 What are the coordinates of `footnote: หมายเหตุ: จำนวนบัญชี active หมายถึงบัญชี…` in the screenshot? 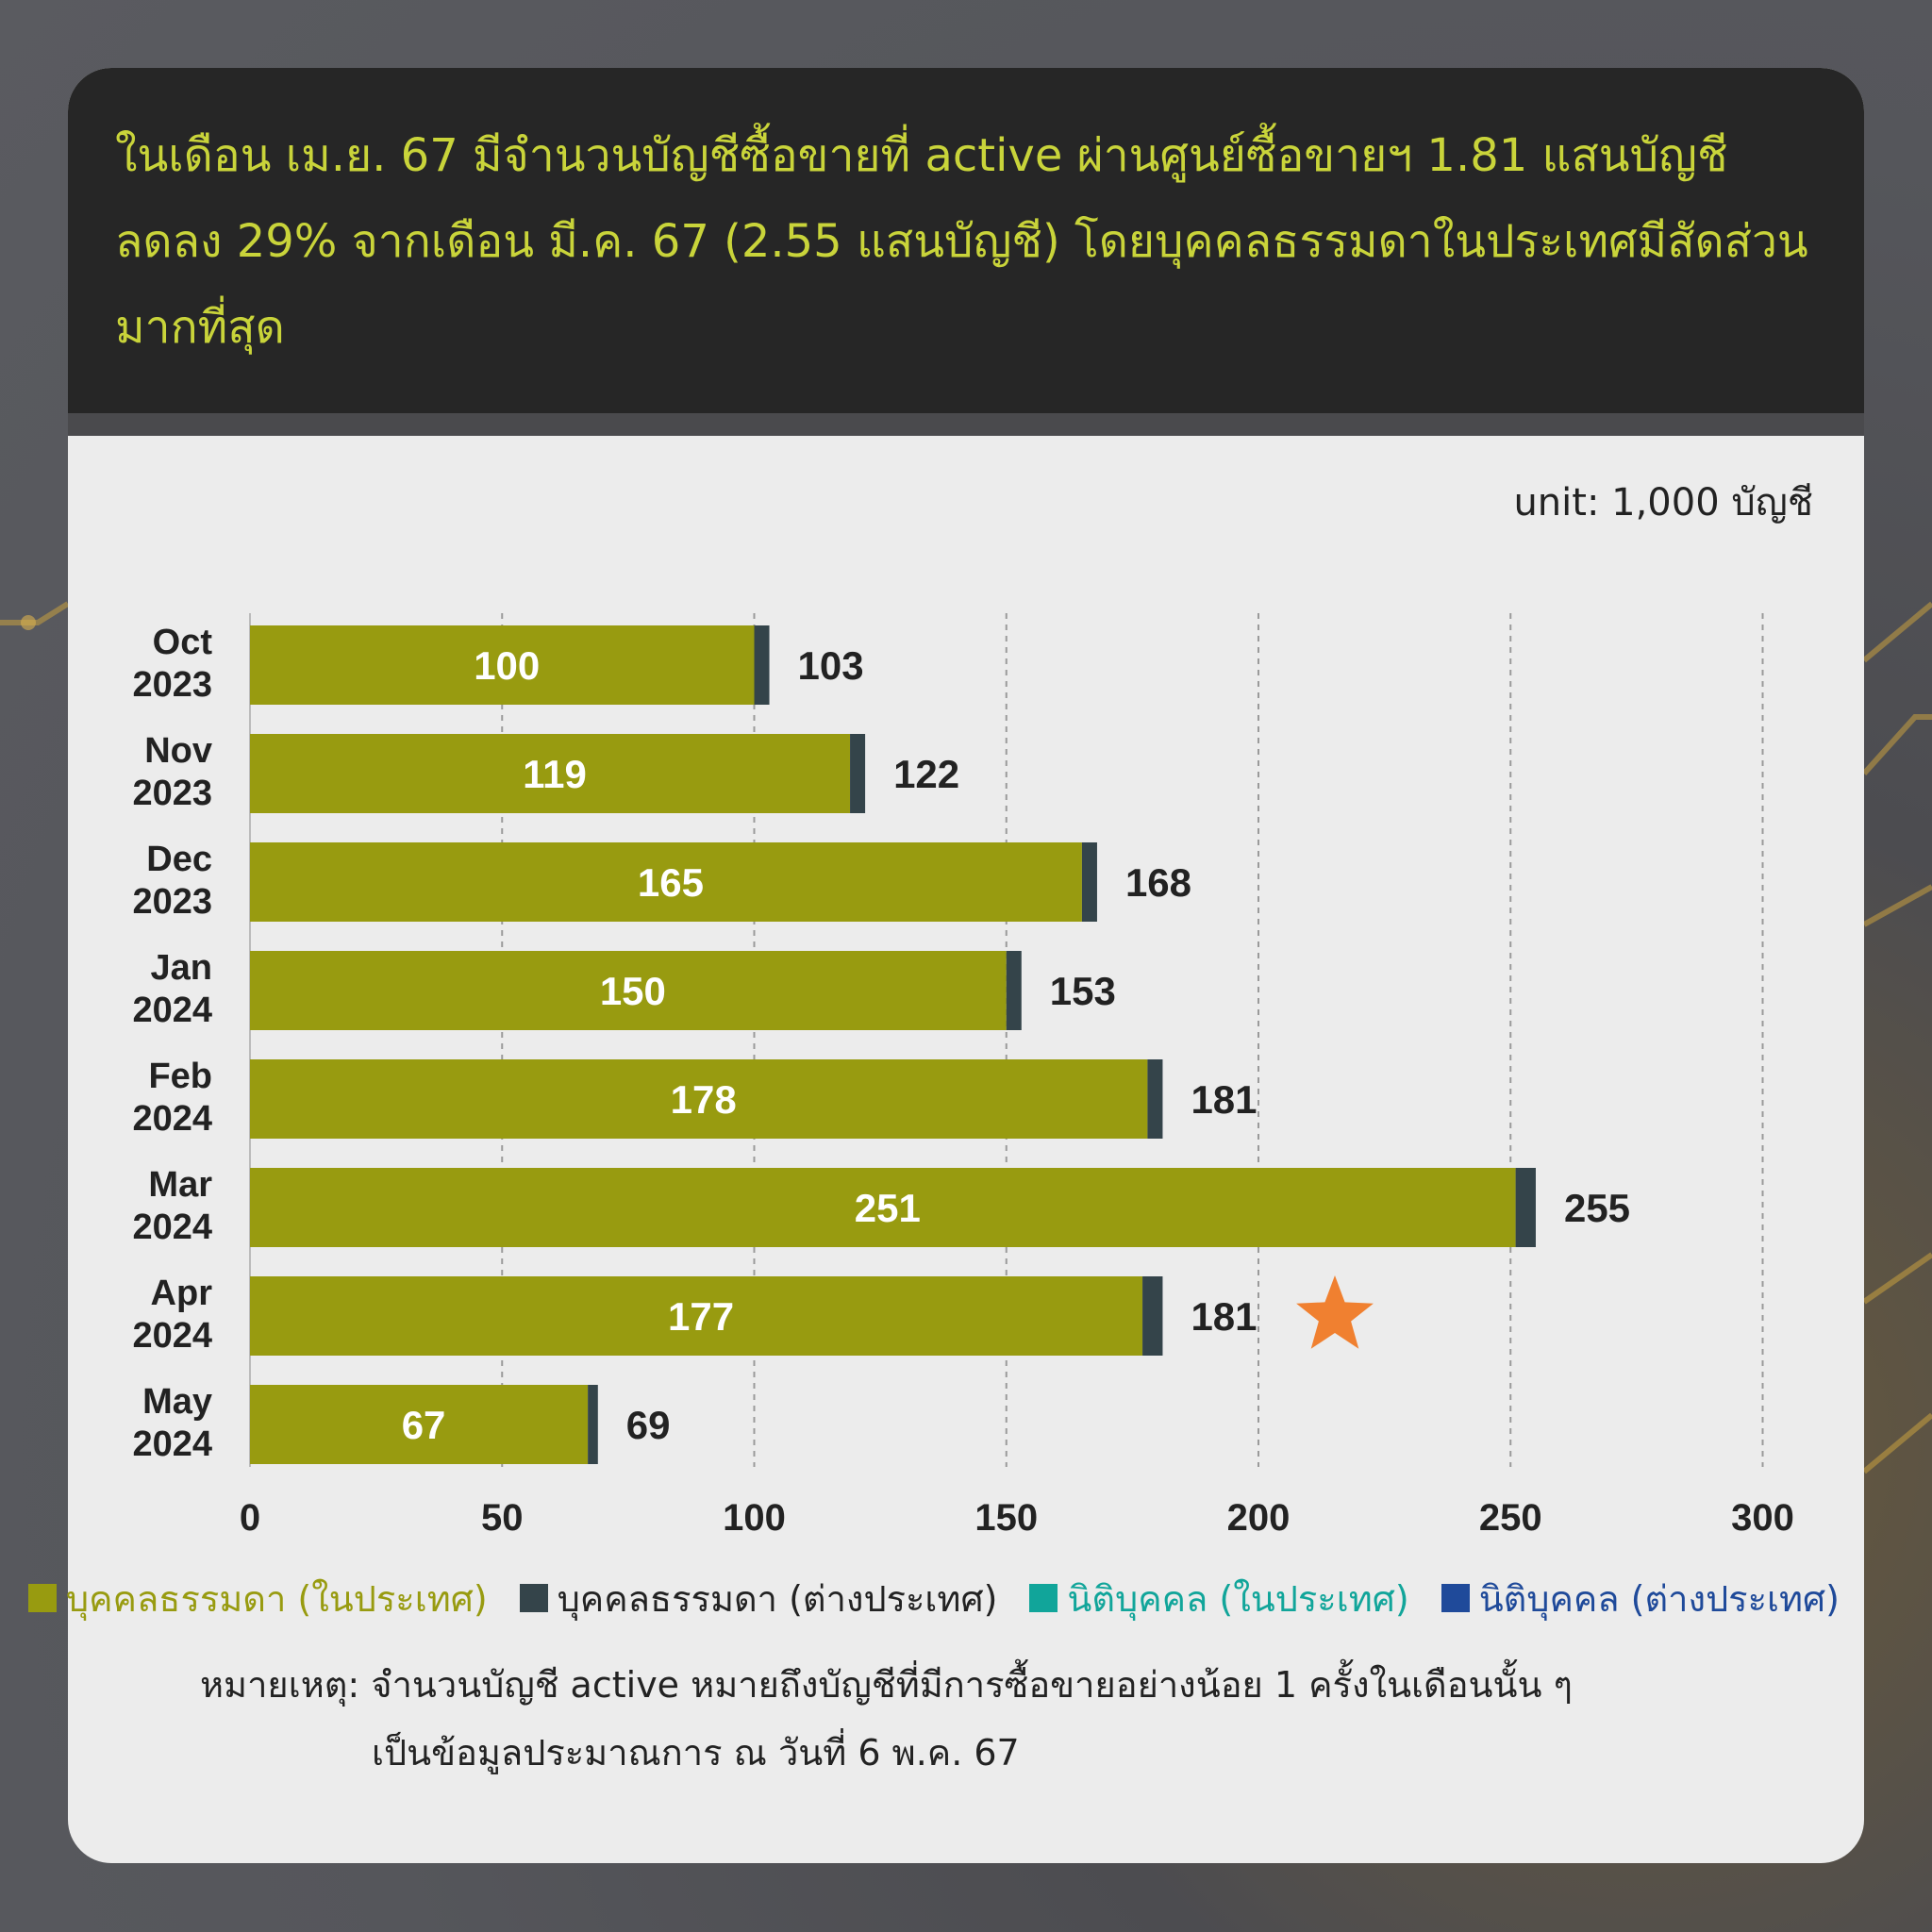 It's located at (887, 1719).